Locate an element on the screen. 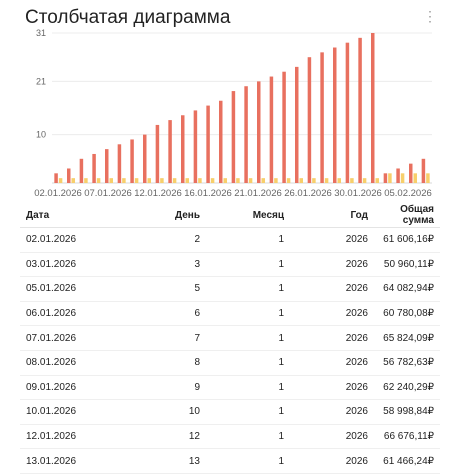 The image size is (460, 474). table-header-row: Дата День Месяц Год Общая сумма is located at coordinates (230, 215).